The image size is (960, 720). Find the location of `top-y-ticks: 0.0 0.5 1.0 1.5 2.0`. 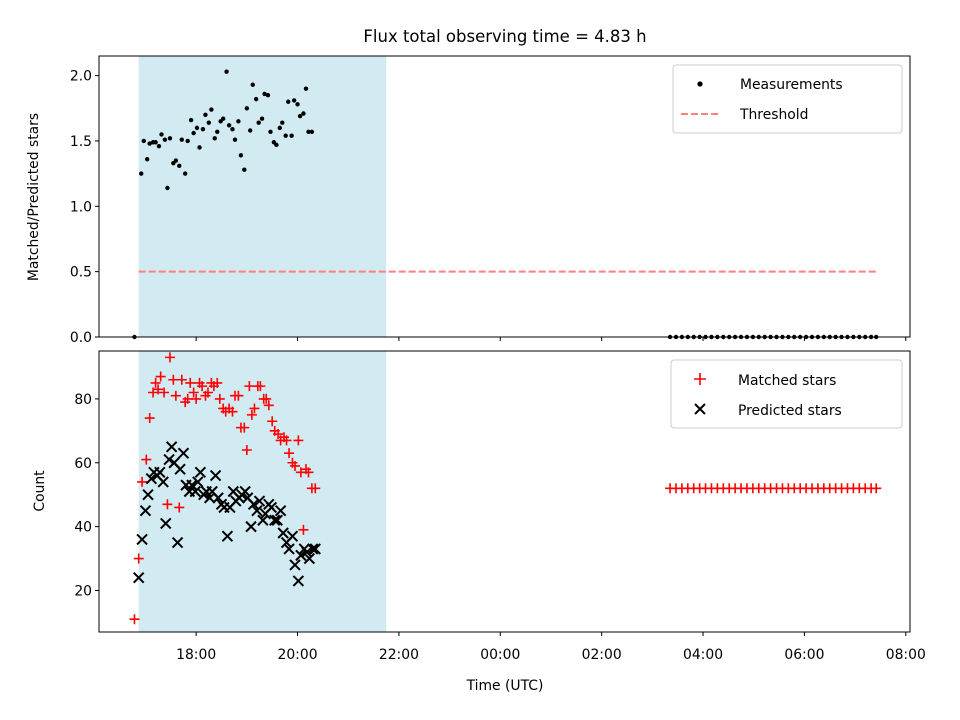

top-y-ticks: 0.0 0.5 1.0 1.5 2.0 is located at coordinates (84, 207).